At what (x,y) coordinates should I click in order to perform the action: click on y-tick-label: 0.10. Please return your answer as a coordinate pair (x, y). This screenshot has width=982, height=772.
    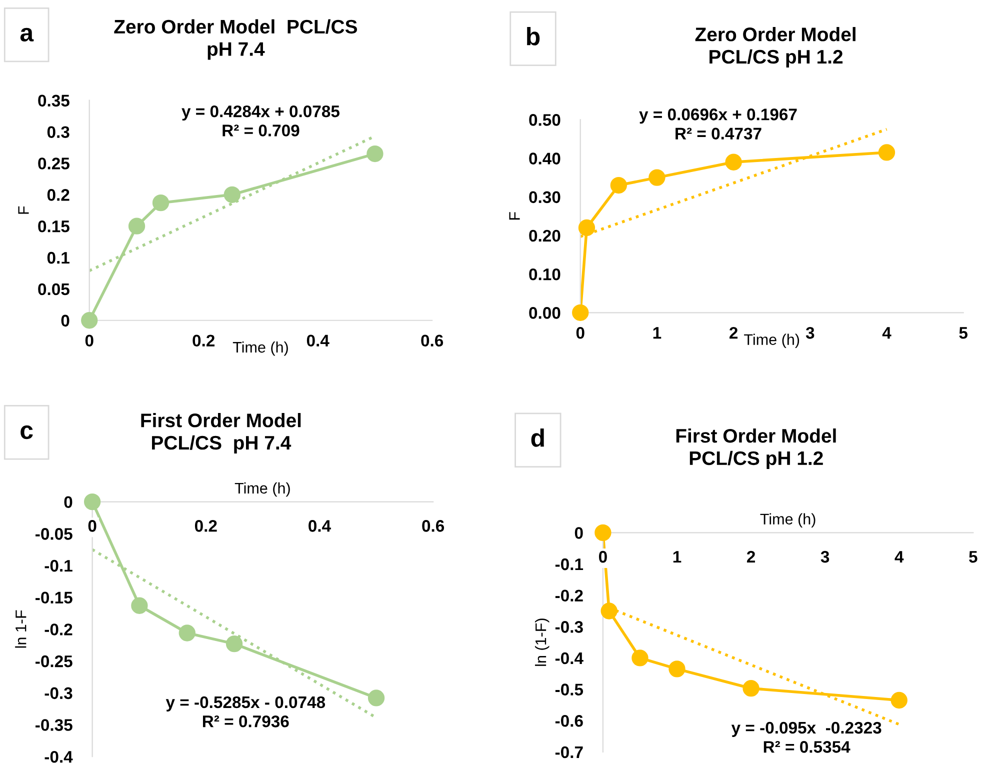
    Looking at the image, I should click on (544, 274).